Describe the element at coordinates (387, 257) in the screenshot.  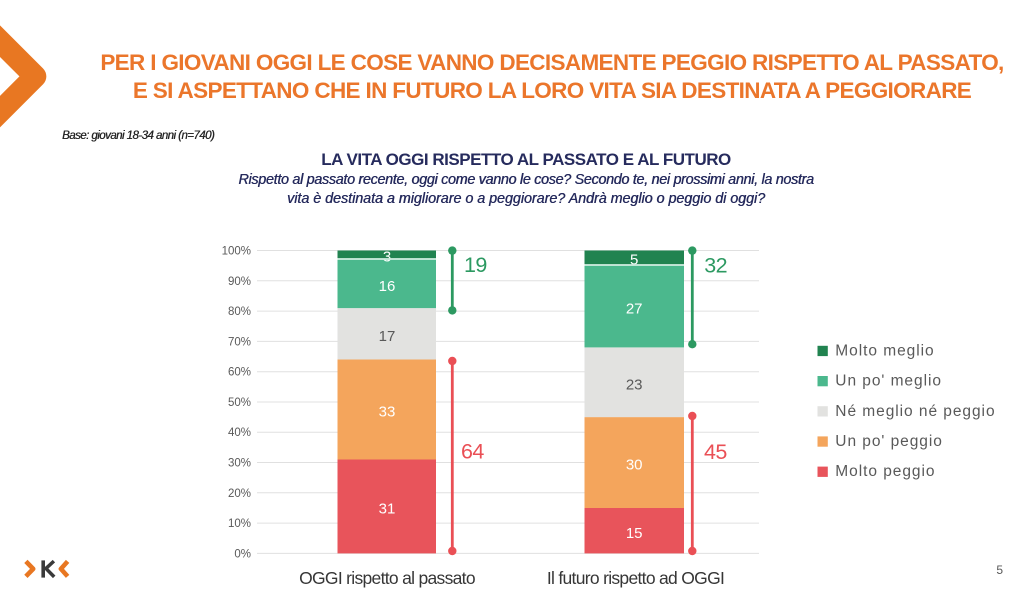
I see `svg-text: 3` at that location.